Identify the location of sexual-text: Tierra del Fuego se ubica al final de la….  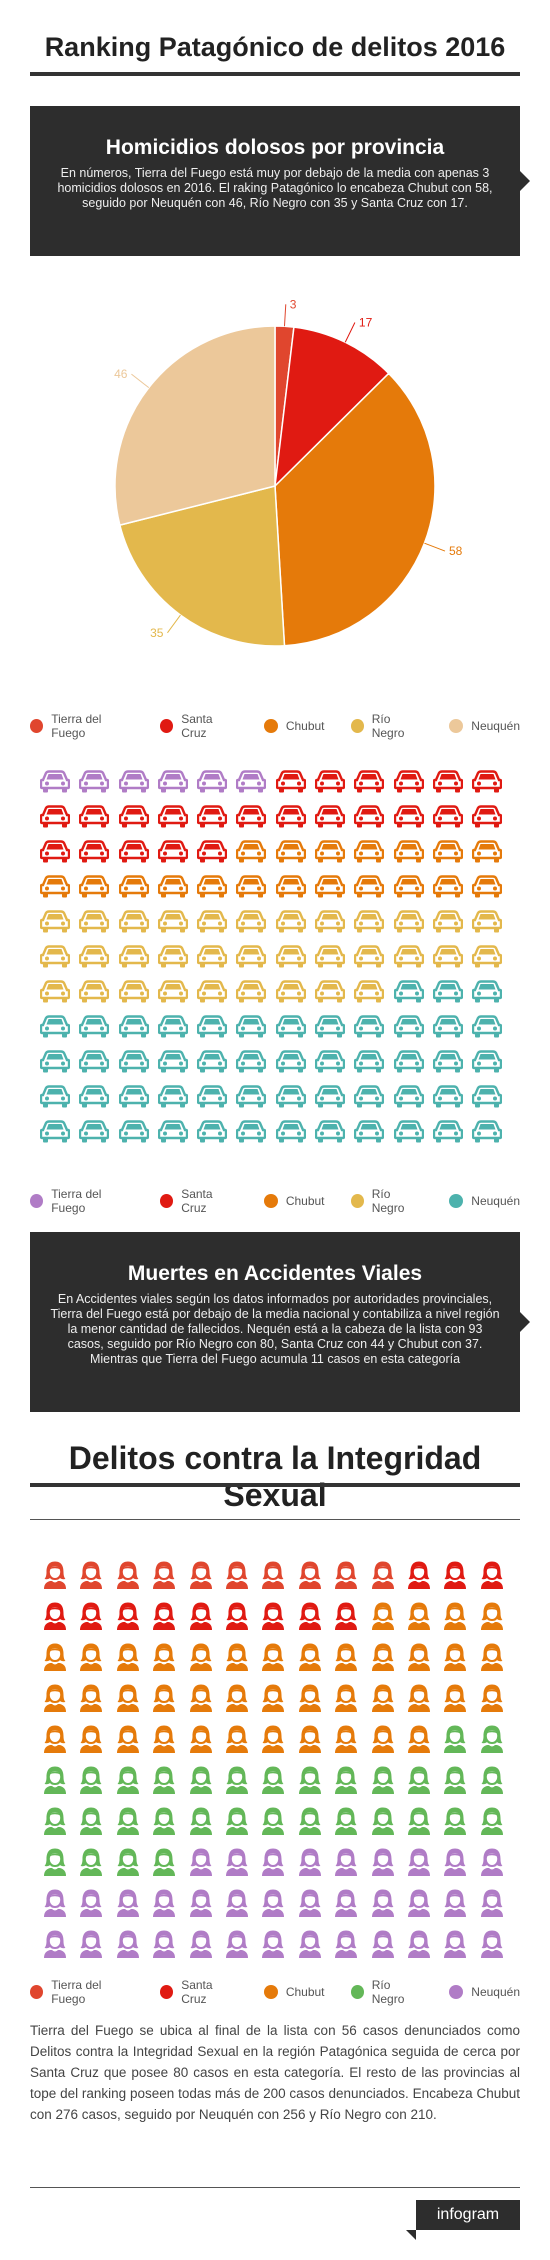
(275, 2072).